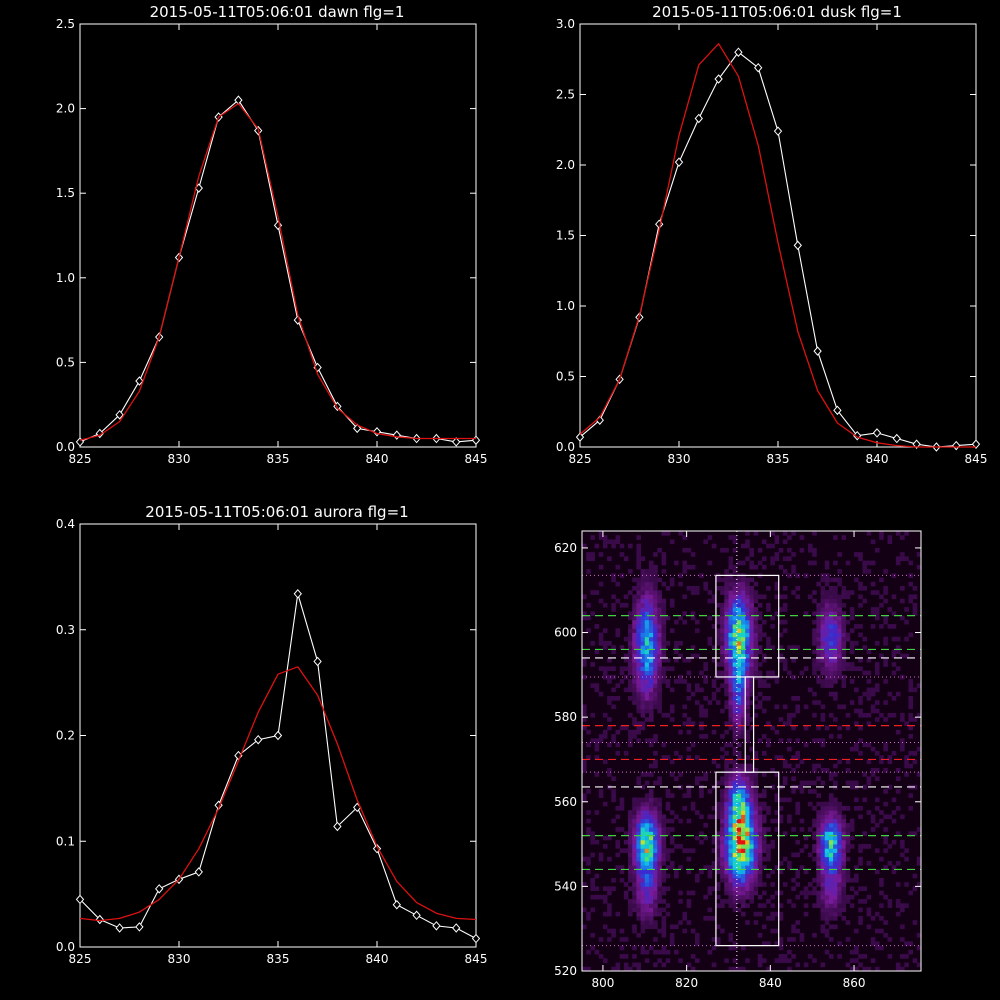 The height and width of the screenshot is (1000, 1000). Describe the element at coordinates (565, 971) in the screenshot. I see `image-ytick-label: 520` at that location.